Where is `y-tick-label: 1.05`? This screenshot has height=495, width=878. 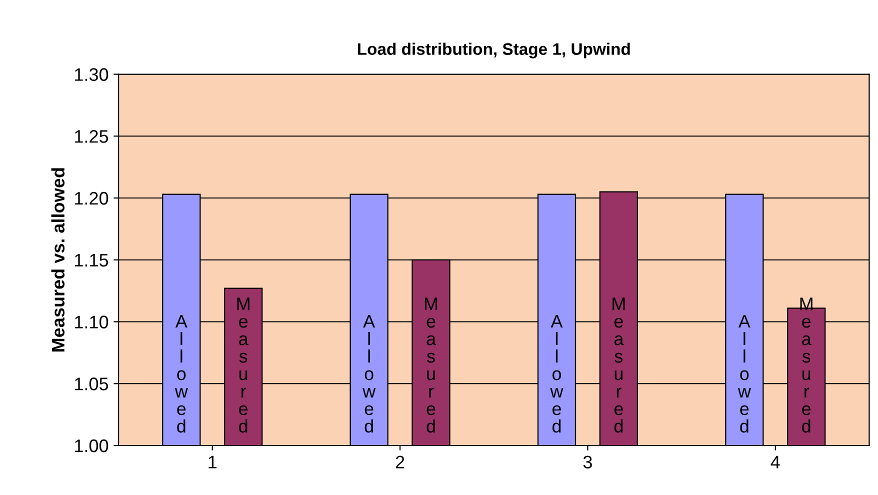 y-tick-label: 1.05 is located at coordinates (91, 384).